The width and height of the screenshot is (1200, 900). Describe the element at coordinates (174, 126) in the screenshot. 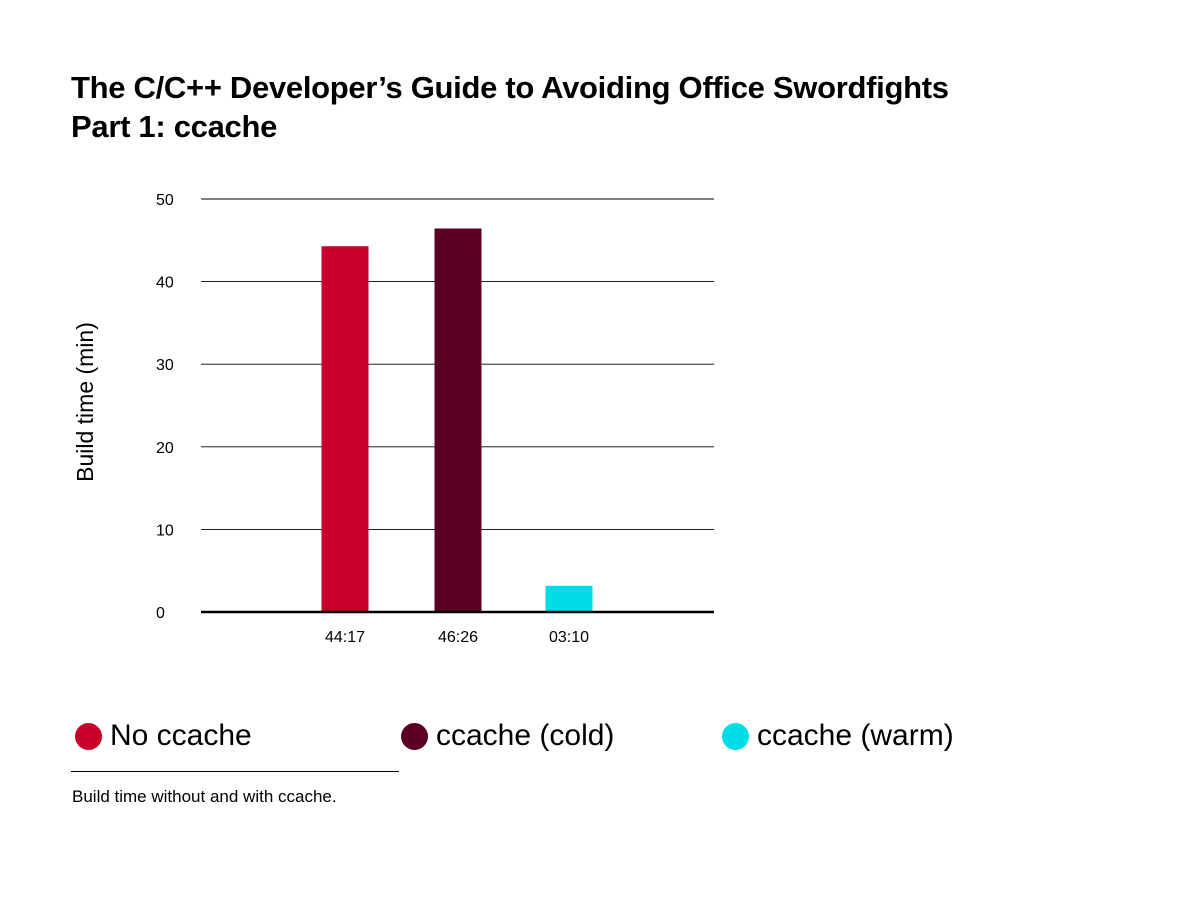

I see `chart-title-line-2: Part 1: ccache` at that location.